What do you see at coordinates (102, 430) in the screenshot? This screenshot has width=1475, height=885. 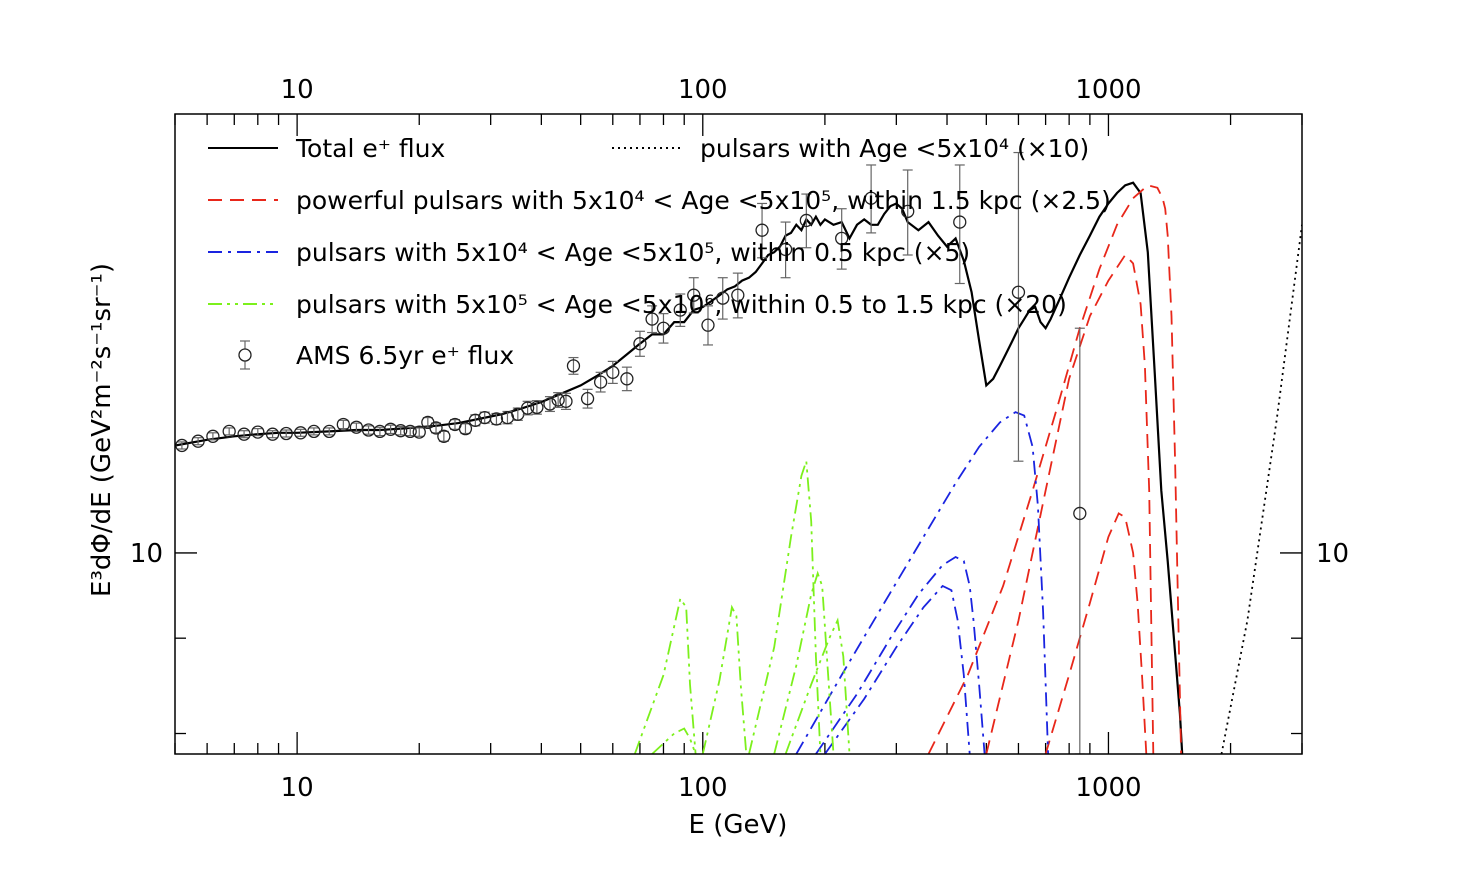 I see `y-axis-label: E³dΦ/dE (GeV²m⁻²s⁻¹sr⁻¹)` at bounding box center [102, 430].